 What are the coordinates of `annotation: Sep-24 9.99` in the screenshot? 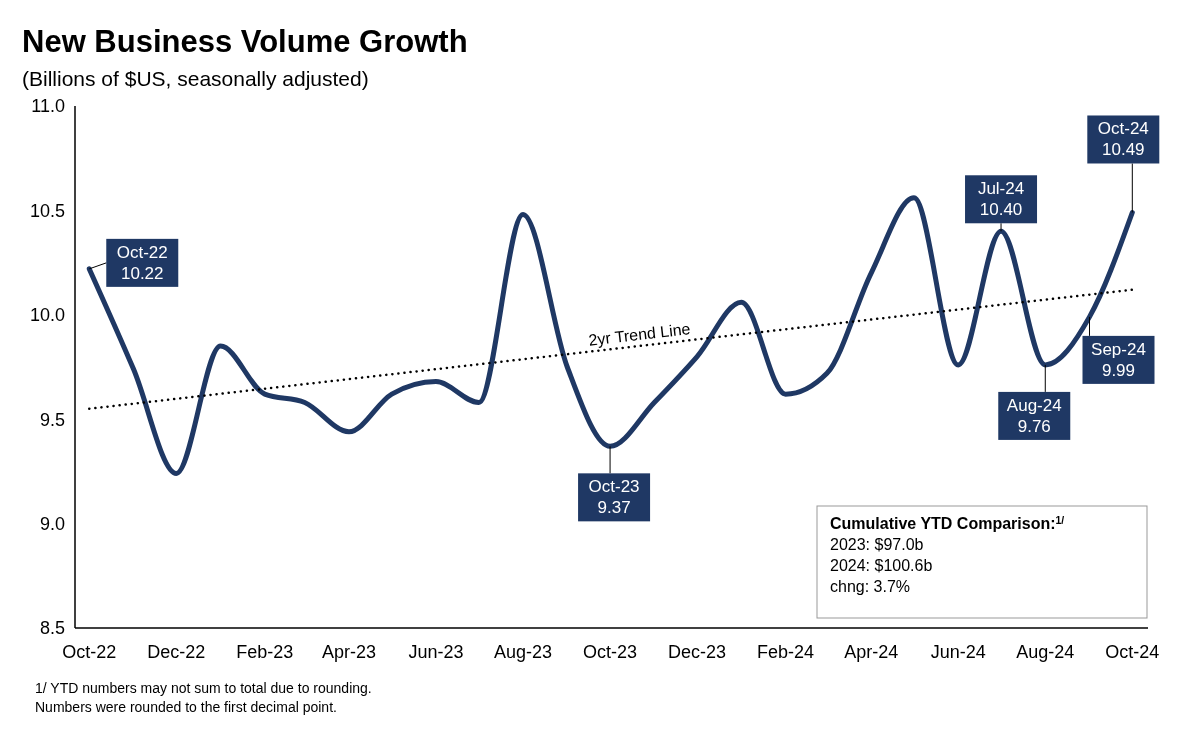 It's located at (1118, 359).